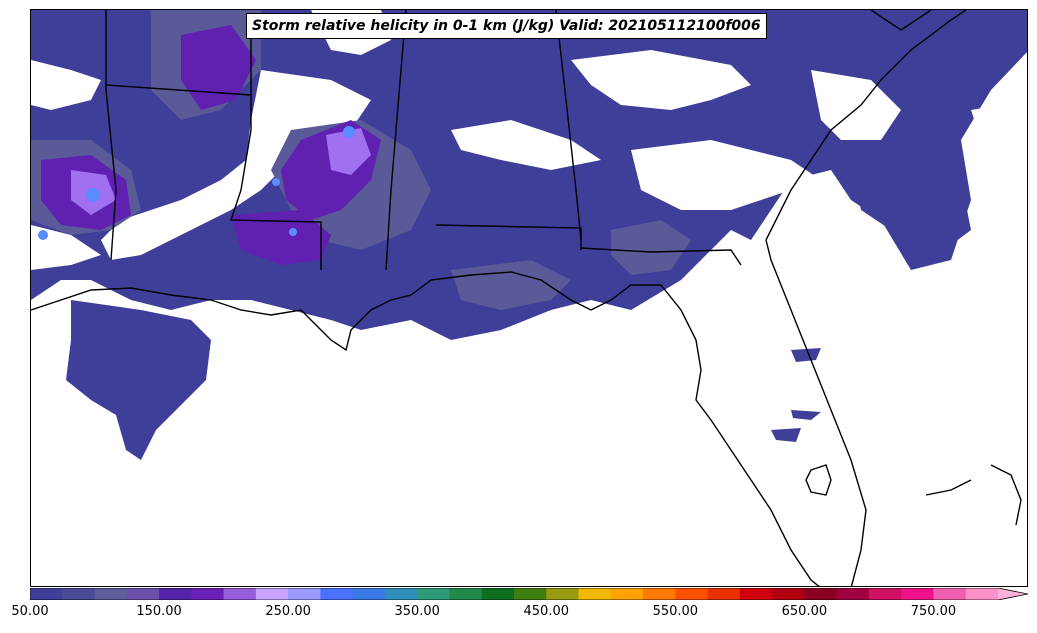  What do you see at coordinates (138, 380) in the screenshot?
I see `helicity-region-gulf` at bounding box center [138, 380].